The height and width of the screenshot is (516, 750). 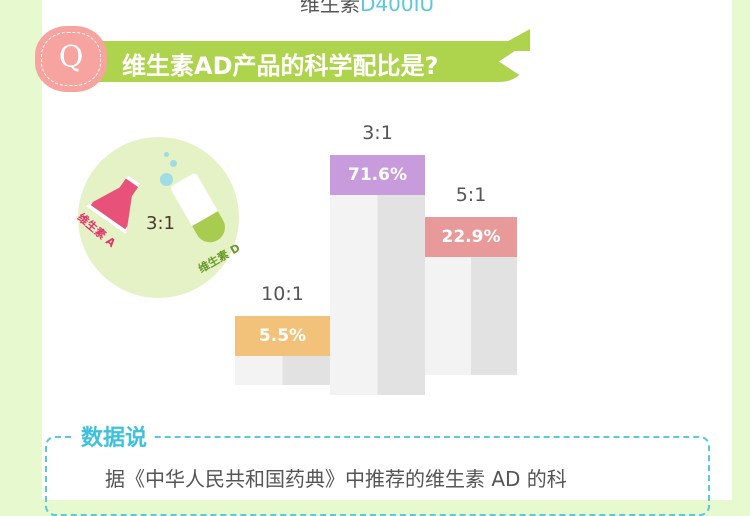 I want to click on illustration-ratio: 3:1, so click(x=160, y=223).